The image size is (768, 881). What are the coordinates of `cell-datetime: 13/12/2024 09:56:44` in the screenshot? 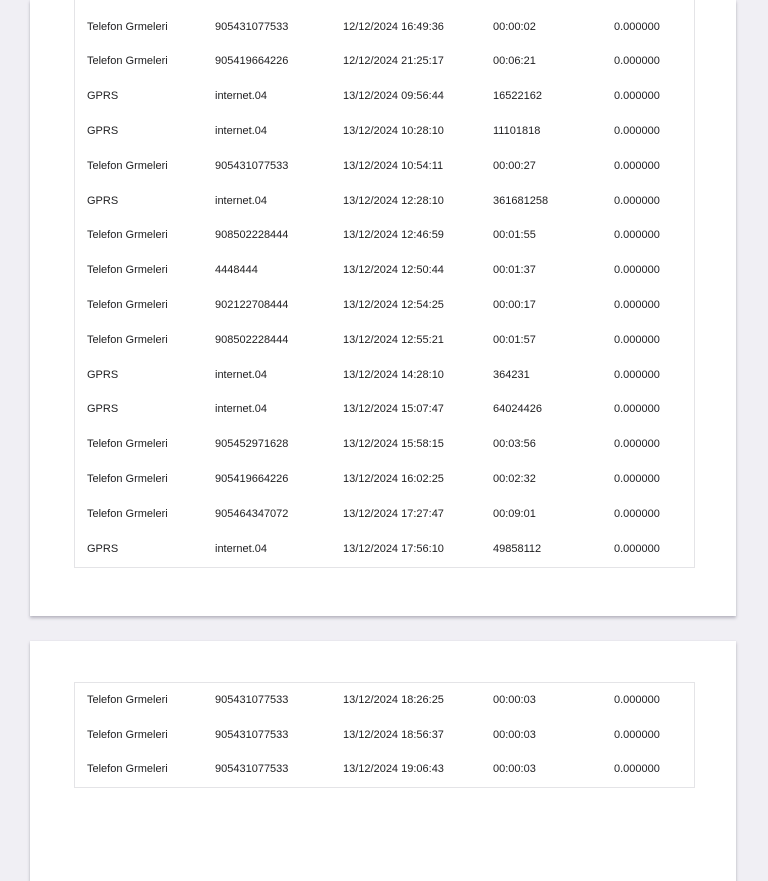 It's located at (393, 96).